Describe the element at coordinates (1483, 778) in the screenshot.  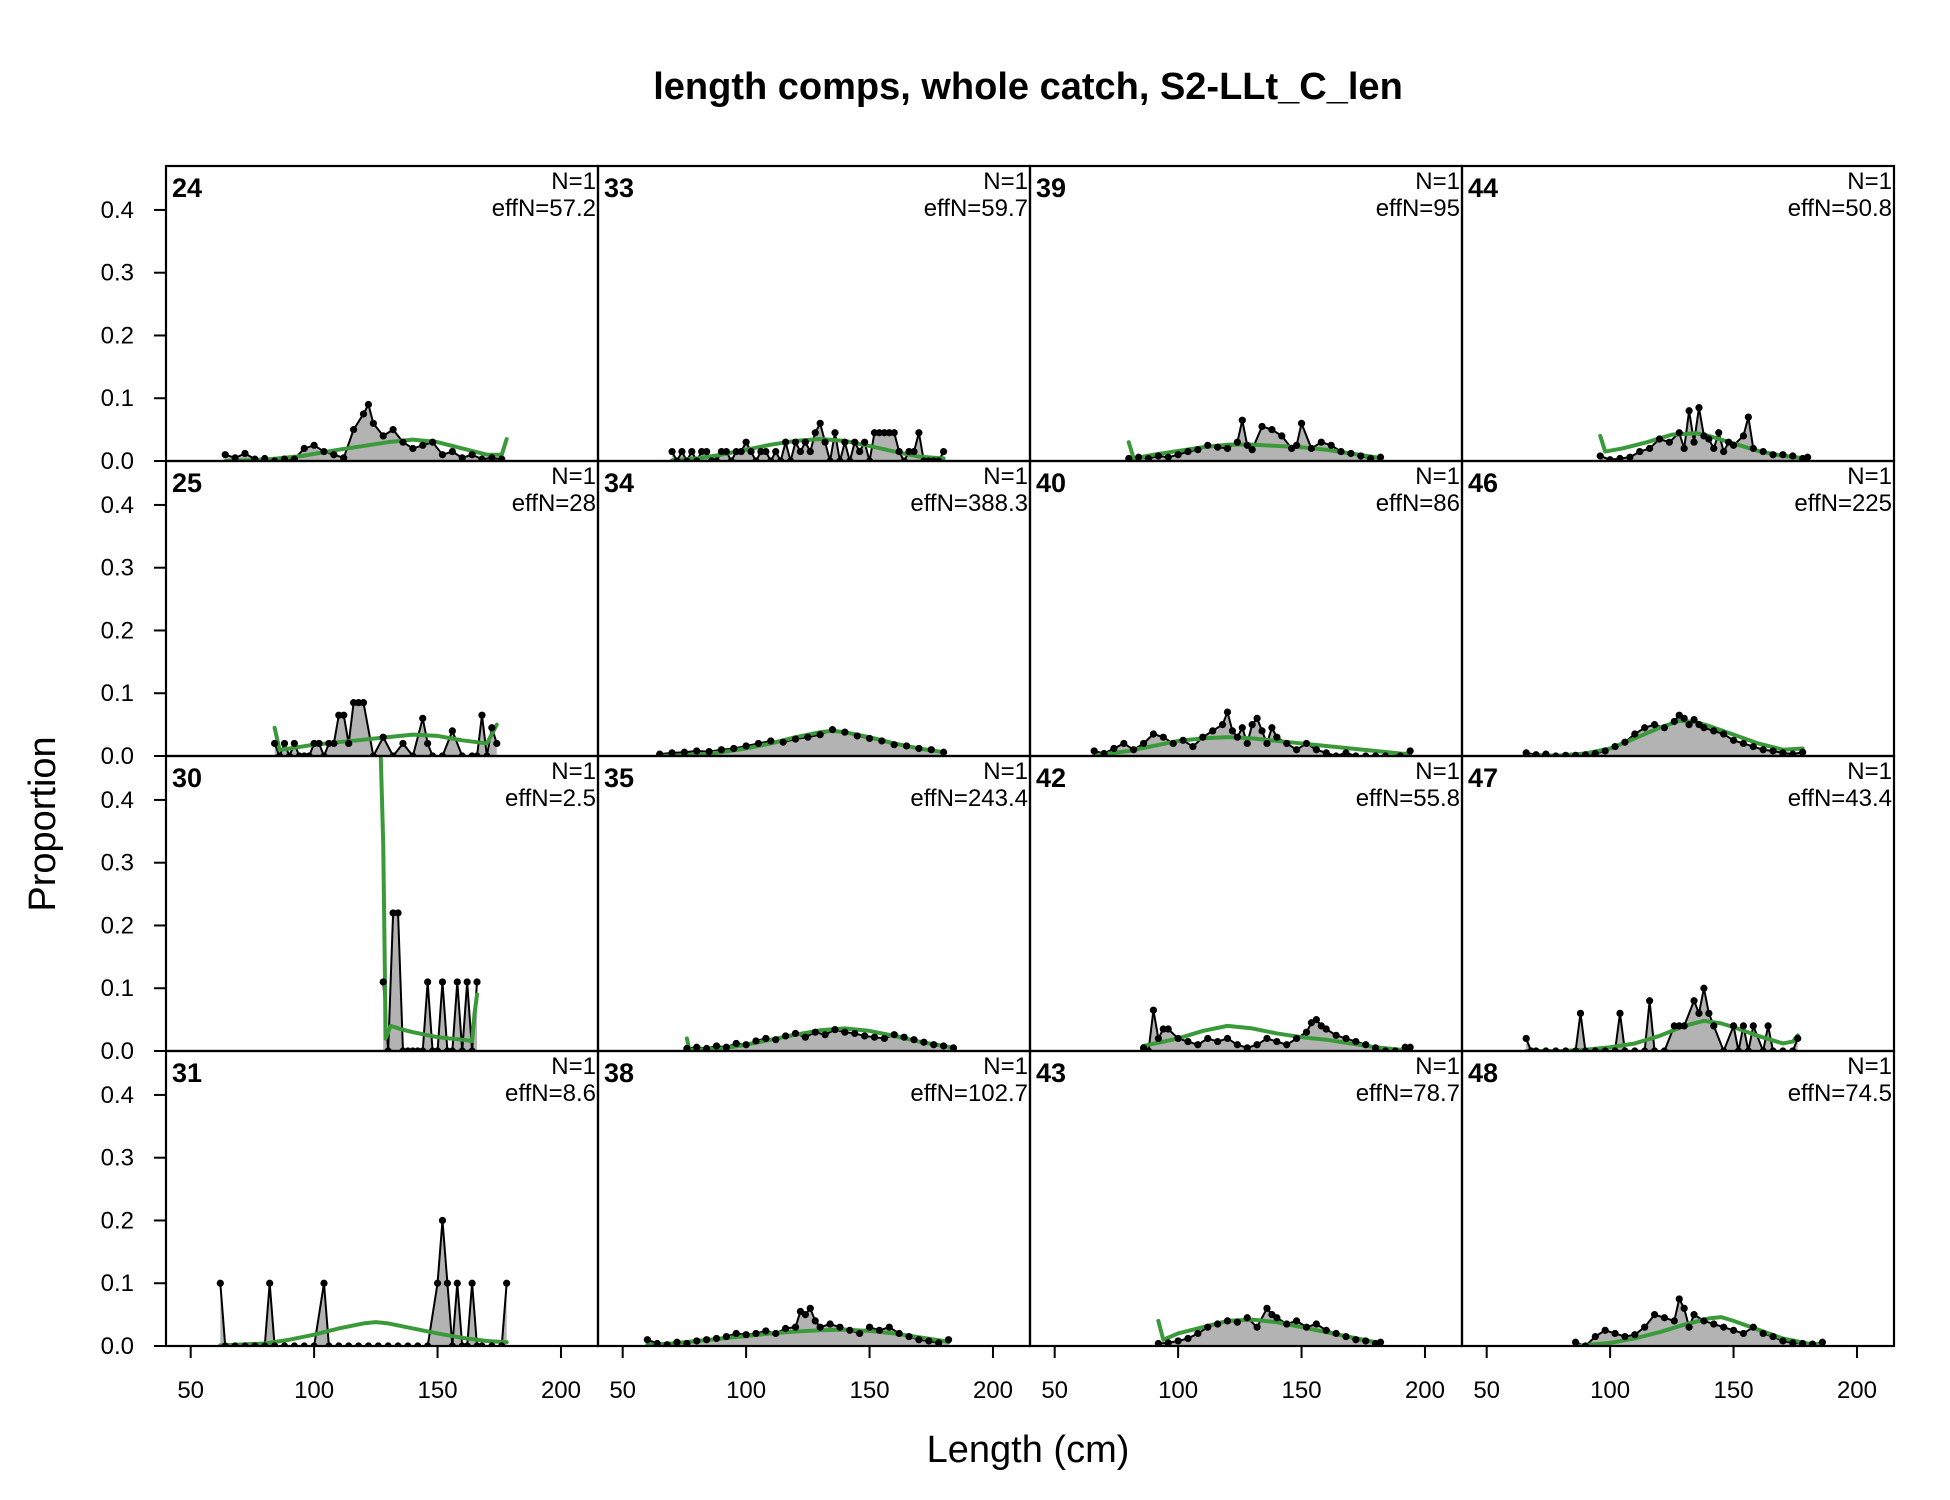
I see `panel-year-label: 47` at that location.